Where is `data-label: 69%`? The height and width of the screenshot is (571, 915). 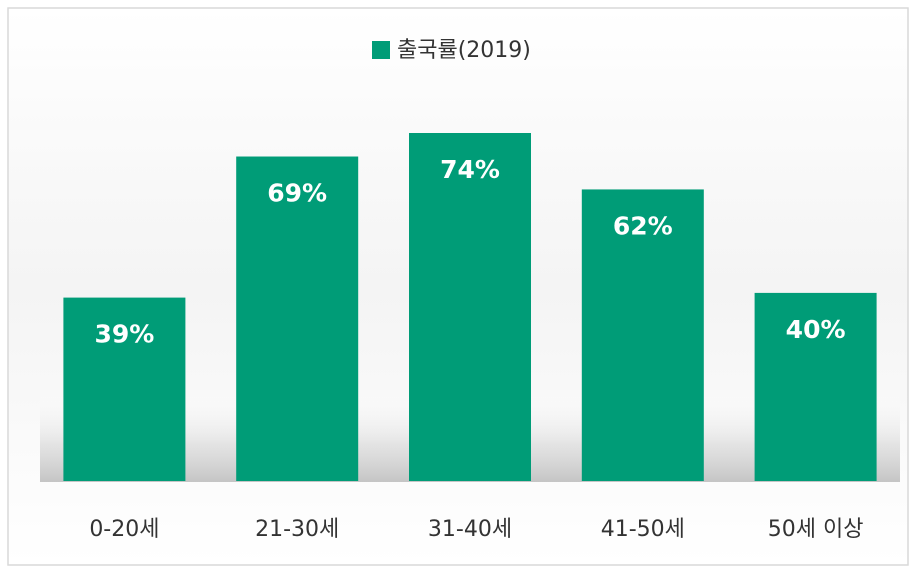
data-label: 69% is located at coordinates (297, 193).